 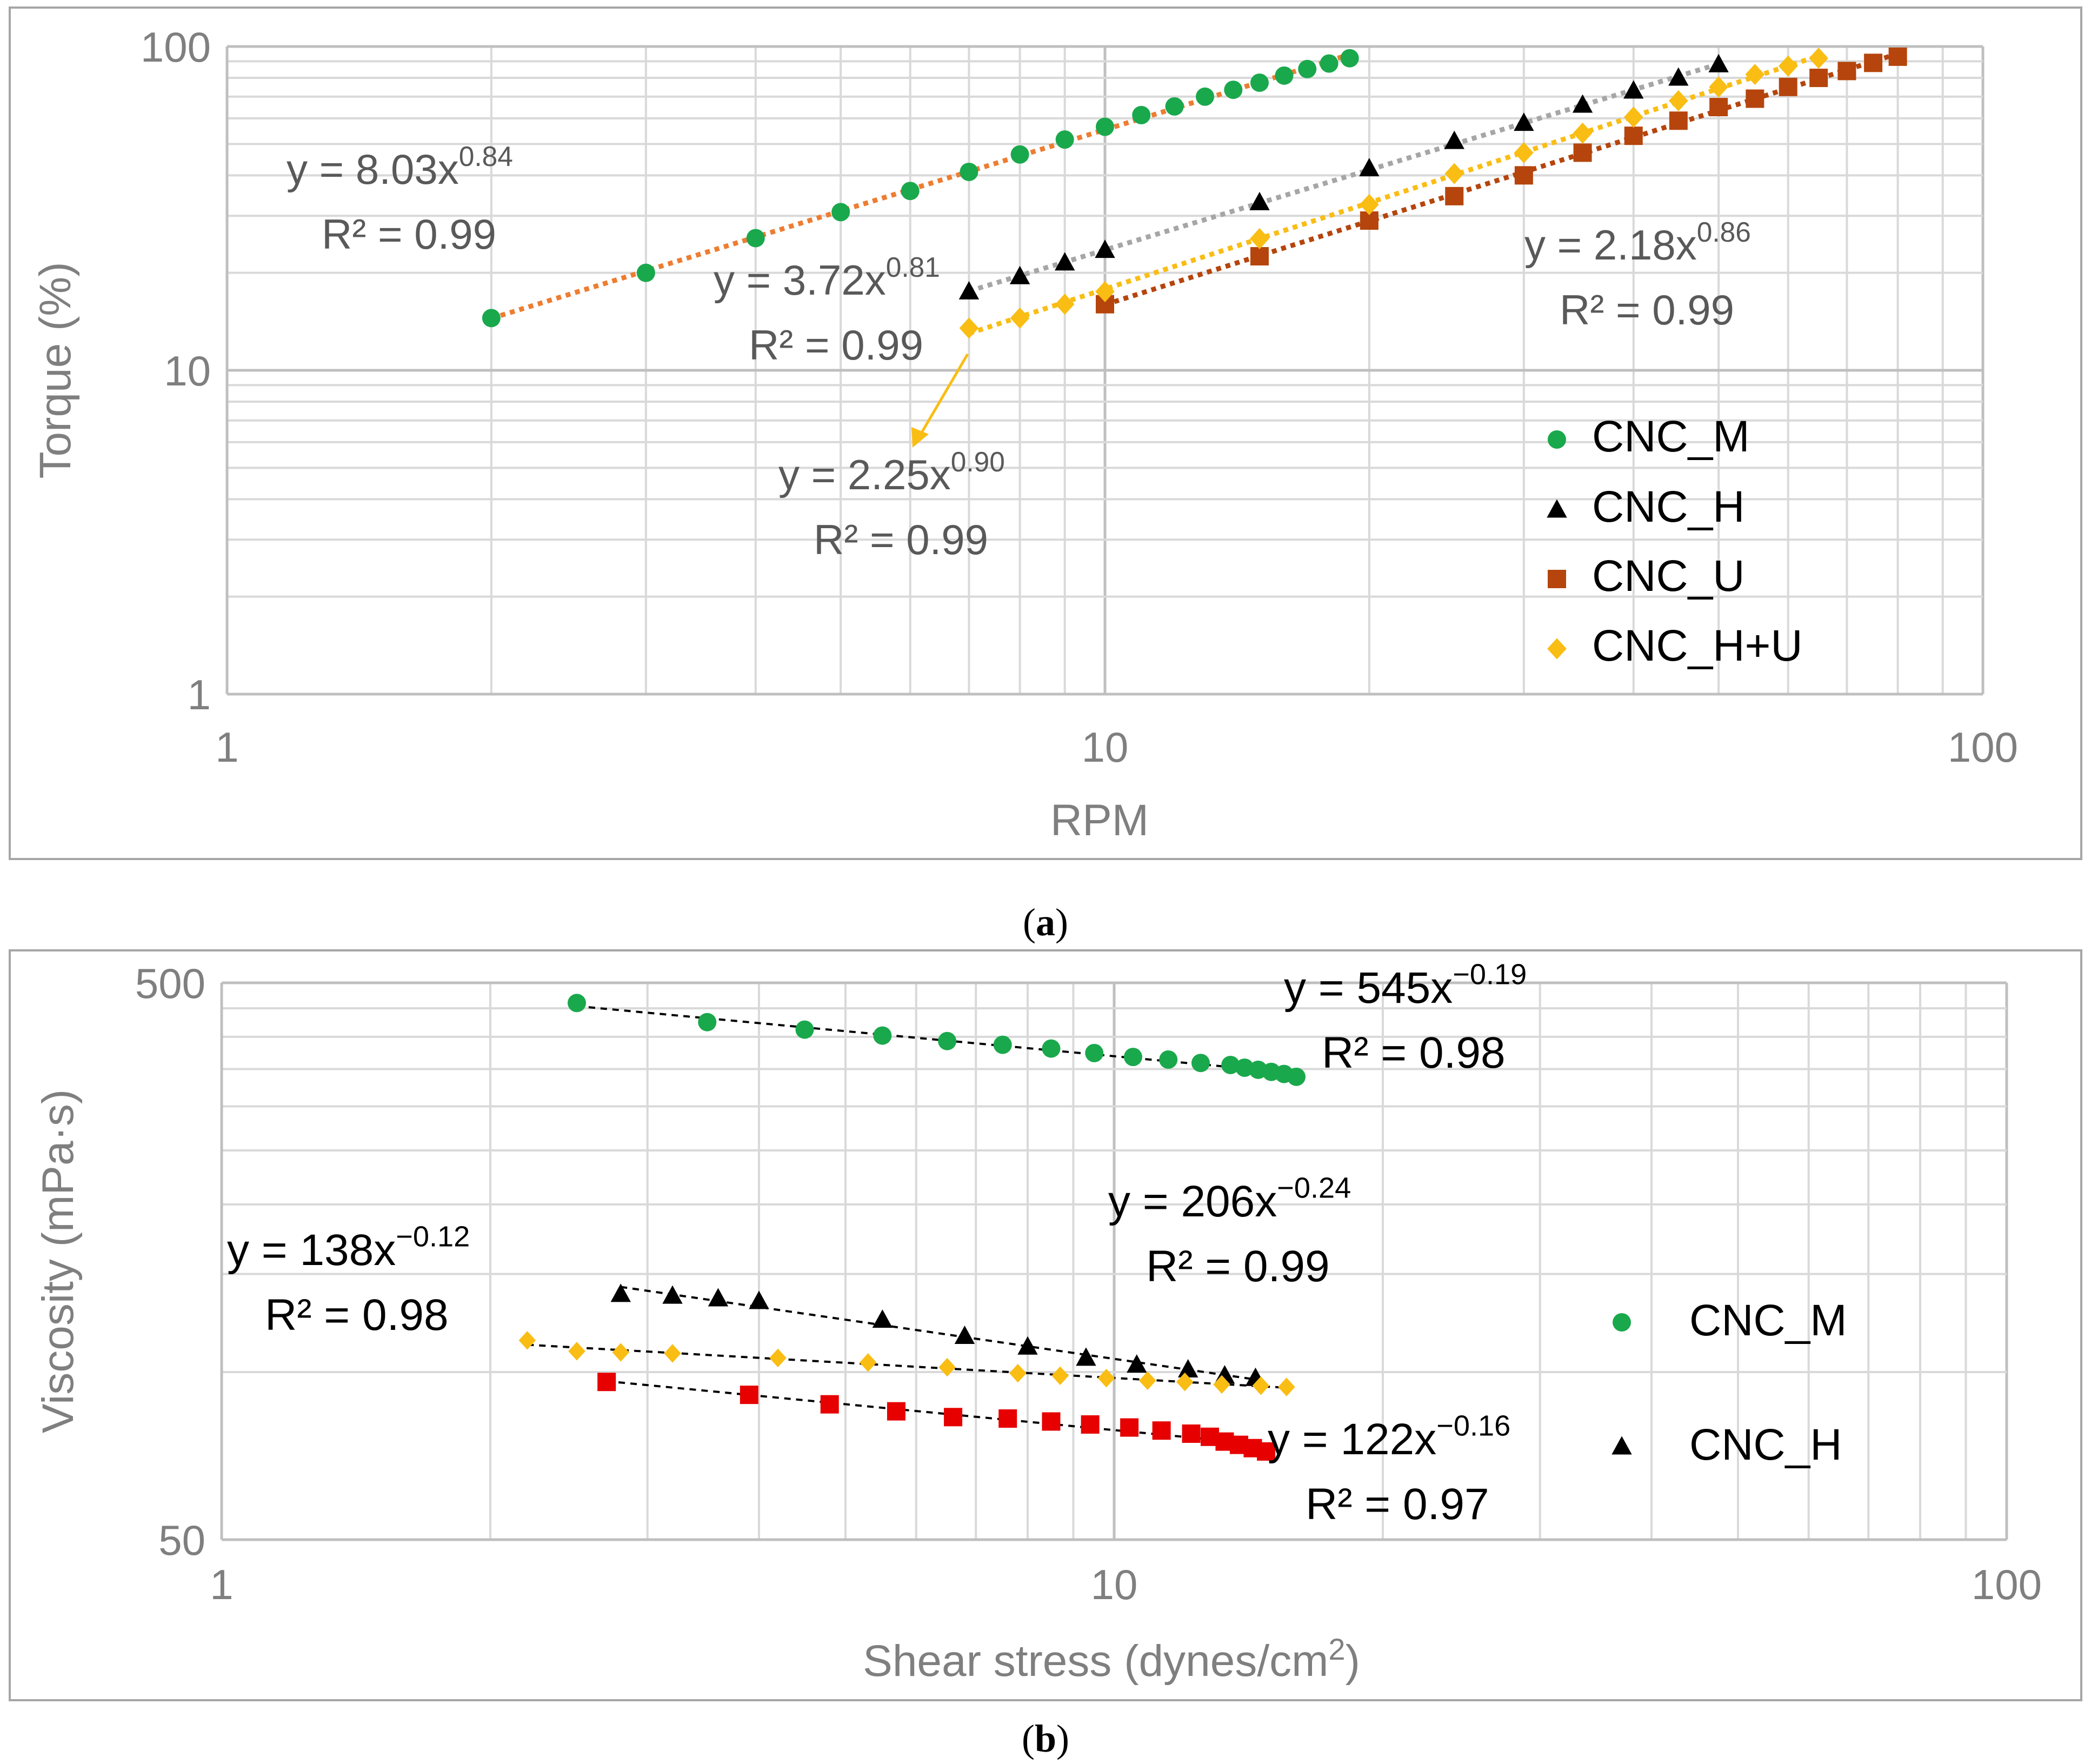 I want to click on y-tick-label: 100, so click(x=176, y=47).